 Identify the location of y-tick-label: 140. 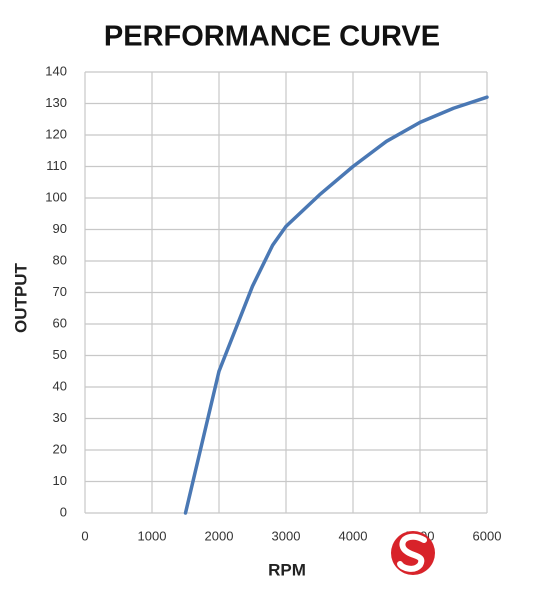
(56, 70).